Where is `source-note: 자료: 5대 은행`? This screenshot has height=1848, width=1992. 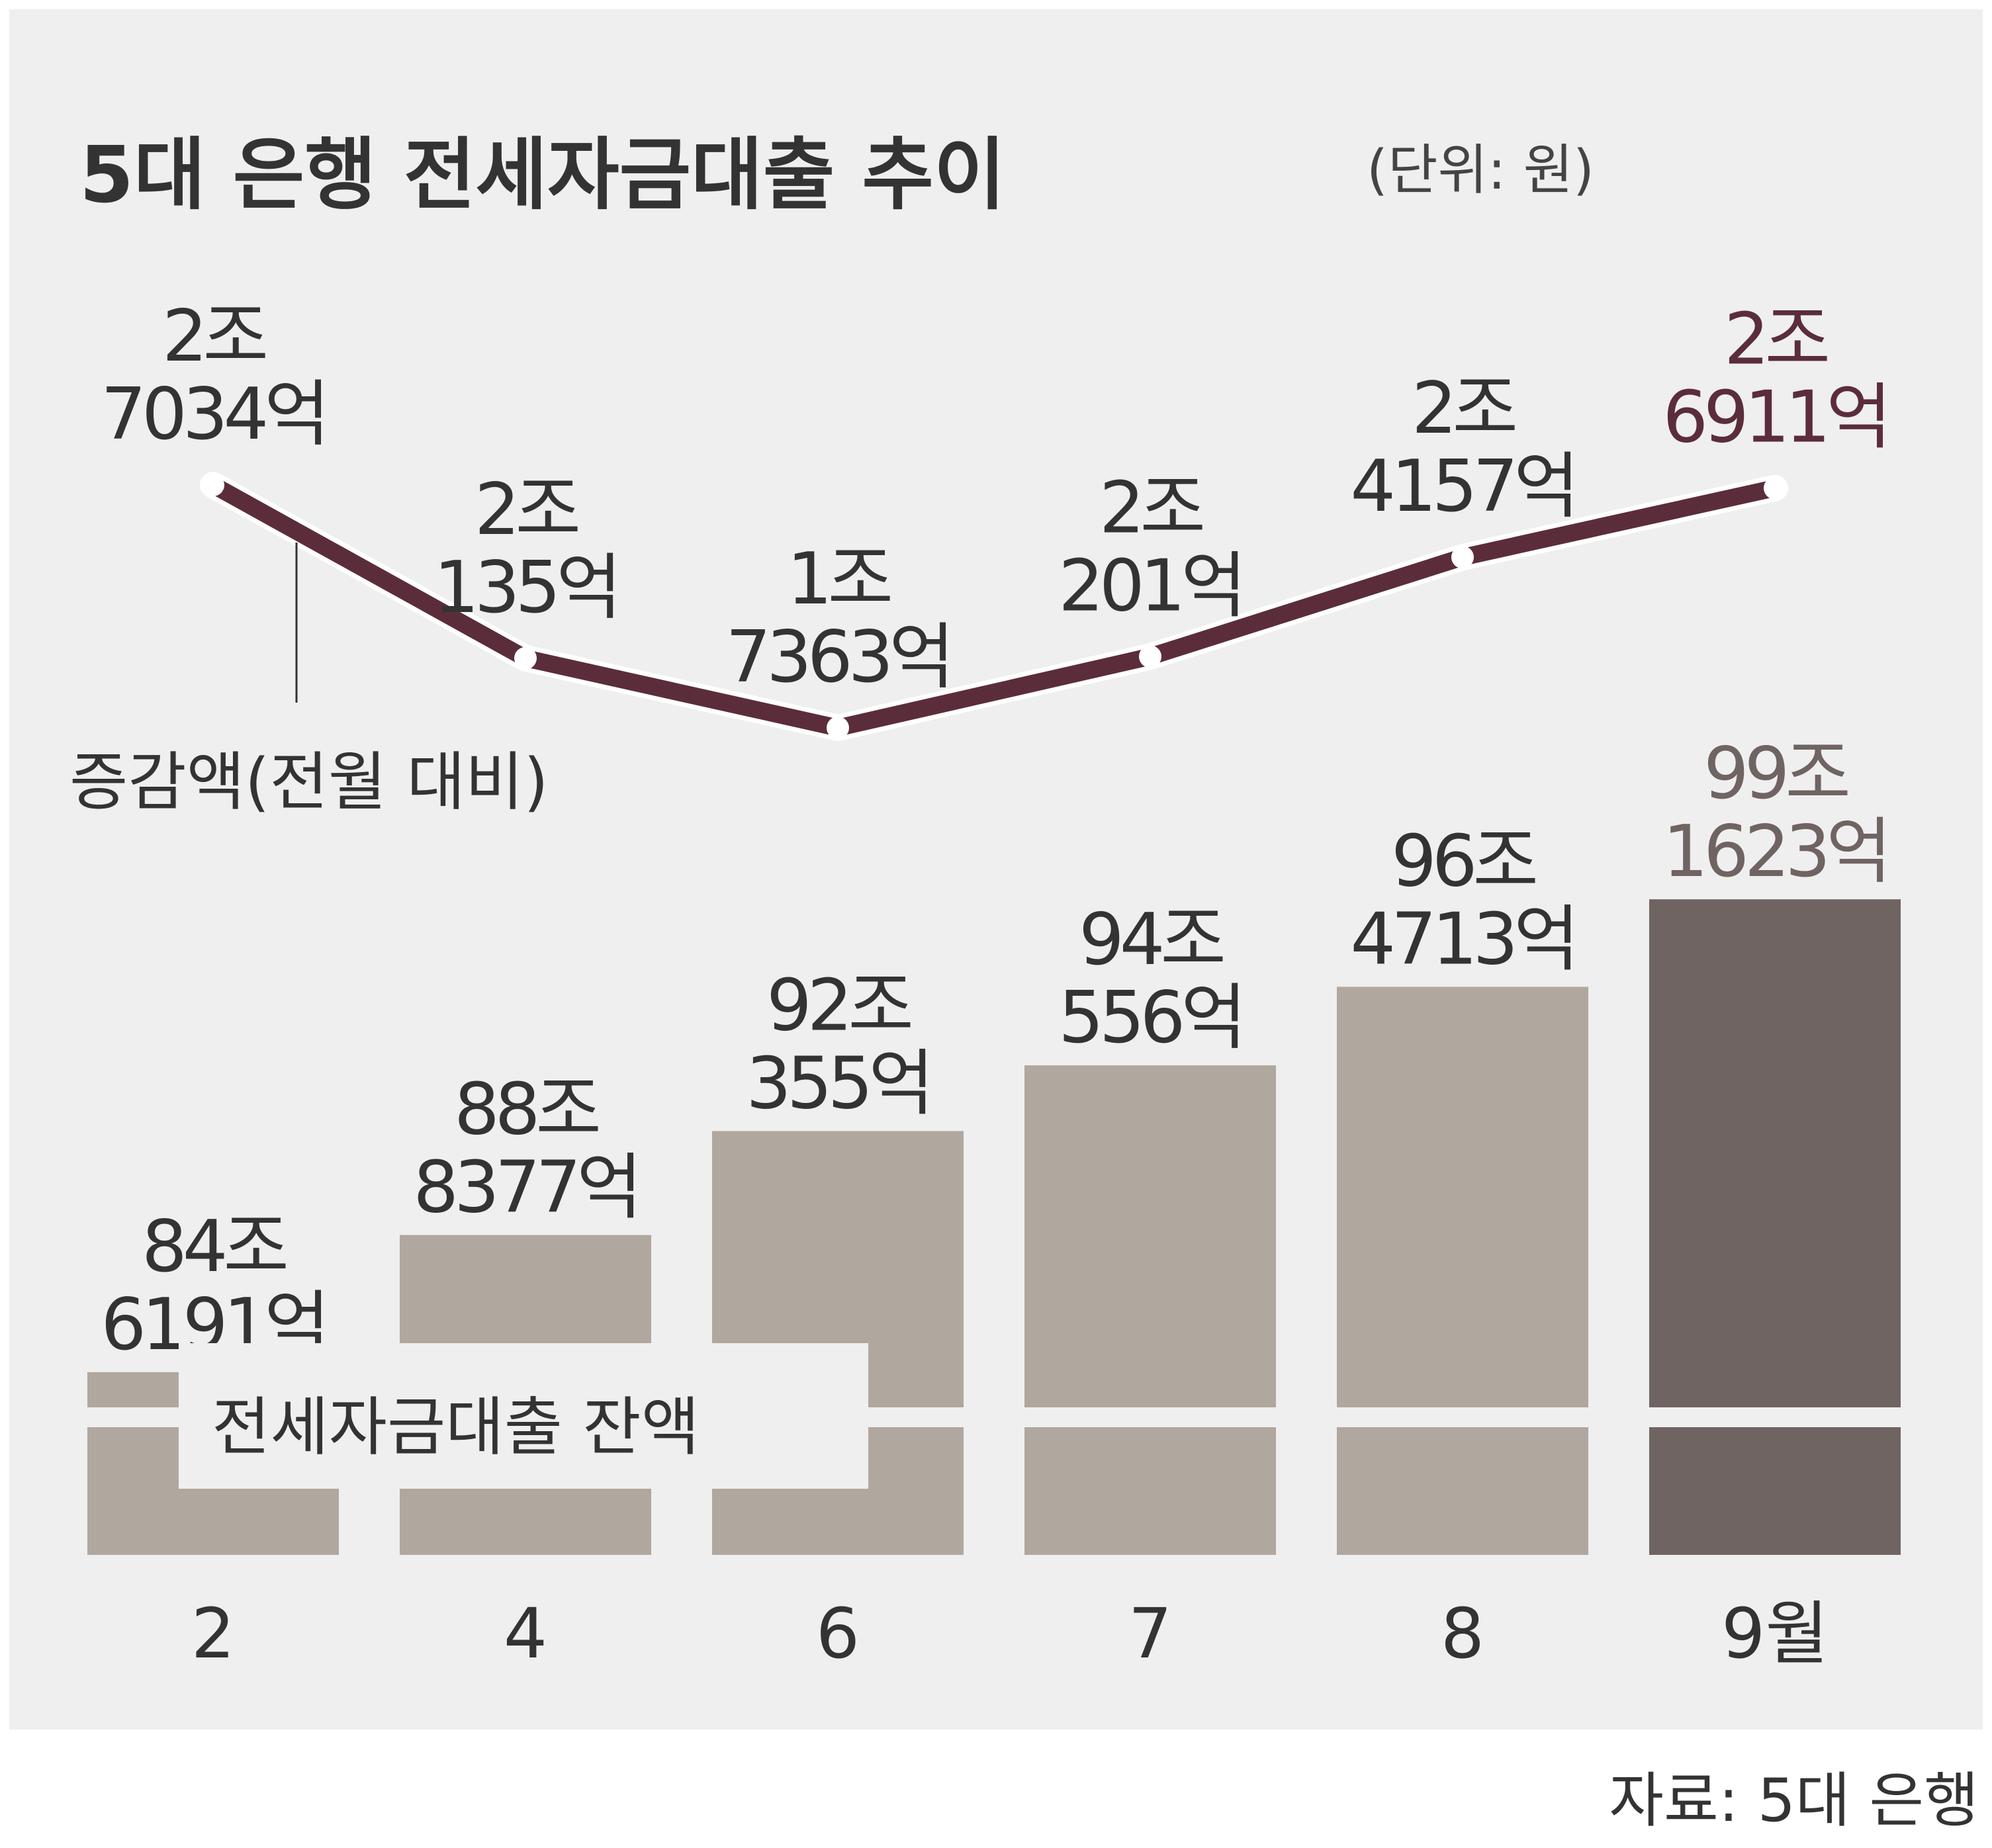 source-note: 자료: 5대 은행 is located at coordinates (1794, 1800).